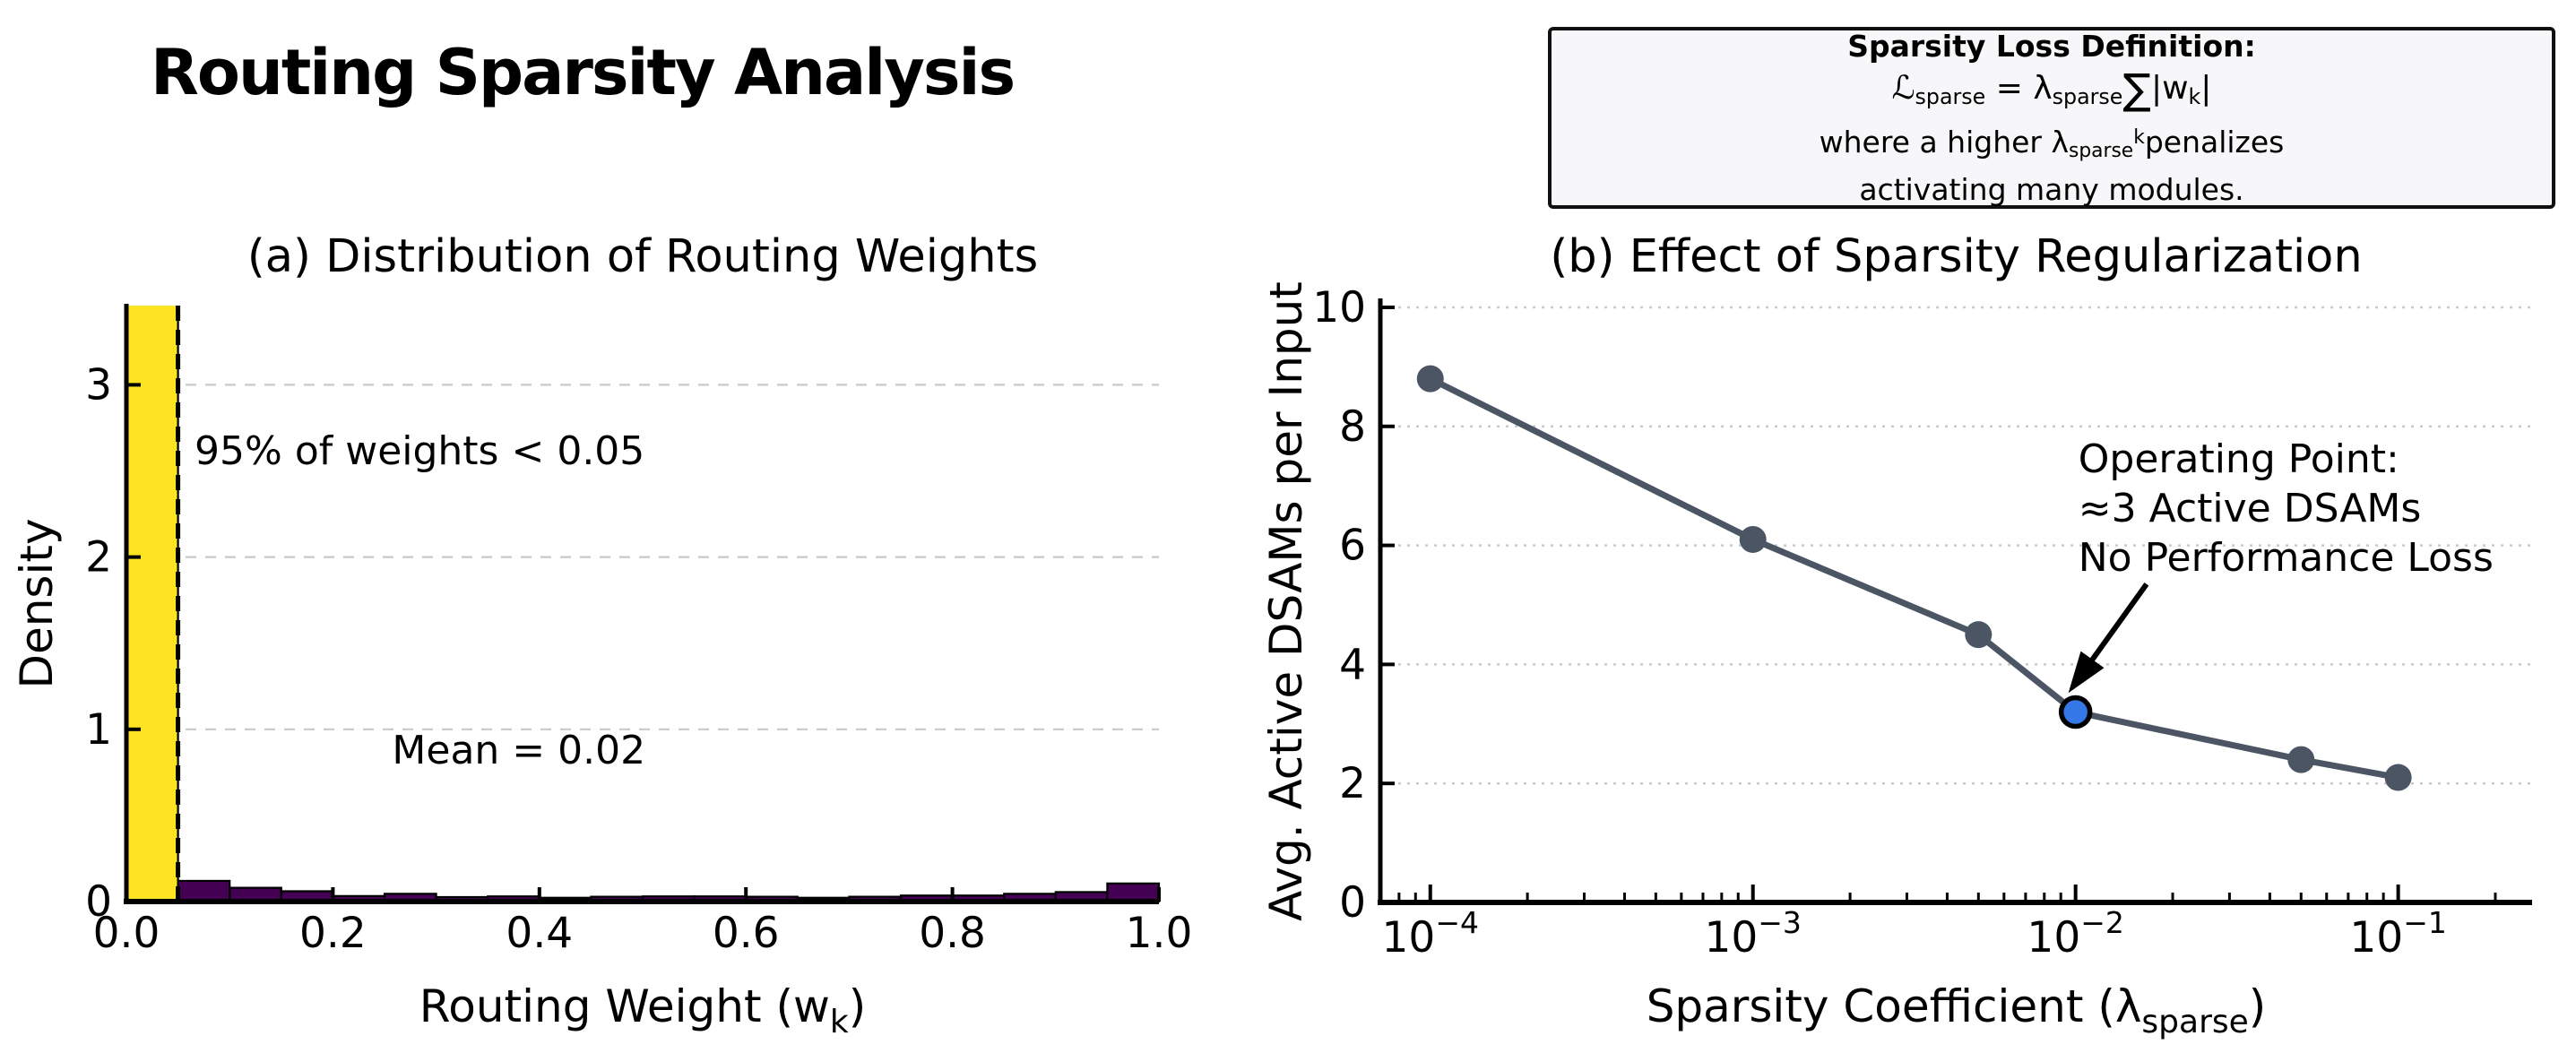 The image size is (2576, 1053). I want to click on operating-point-annotation: No Performance Loss, so click(2286, 558).